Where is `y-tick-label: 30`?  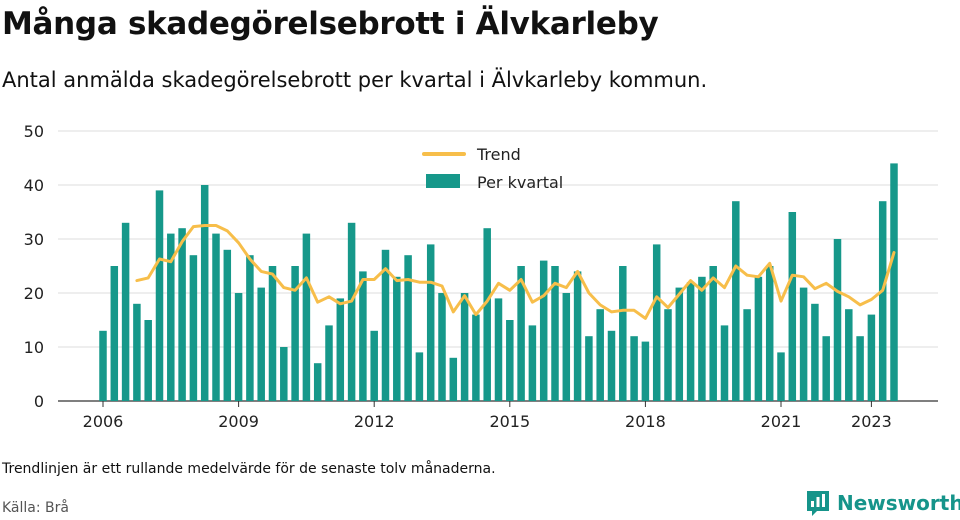 y-tick-label: 30 is located at coordinates (34, 239).